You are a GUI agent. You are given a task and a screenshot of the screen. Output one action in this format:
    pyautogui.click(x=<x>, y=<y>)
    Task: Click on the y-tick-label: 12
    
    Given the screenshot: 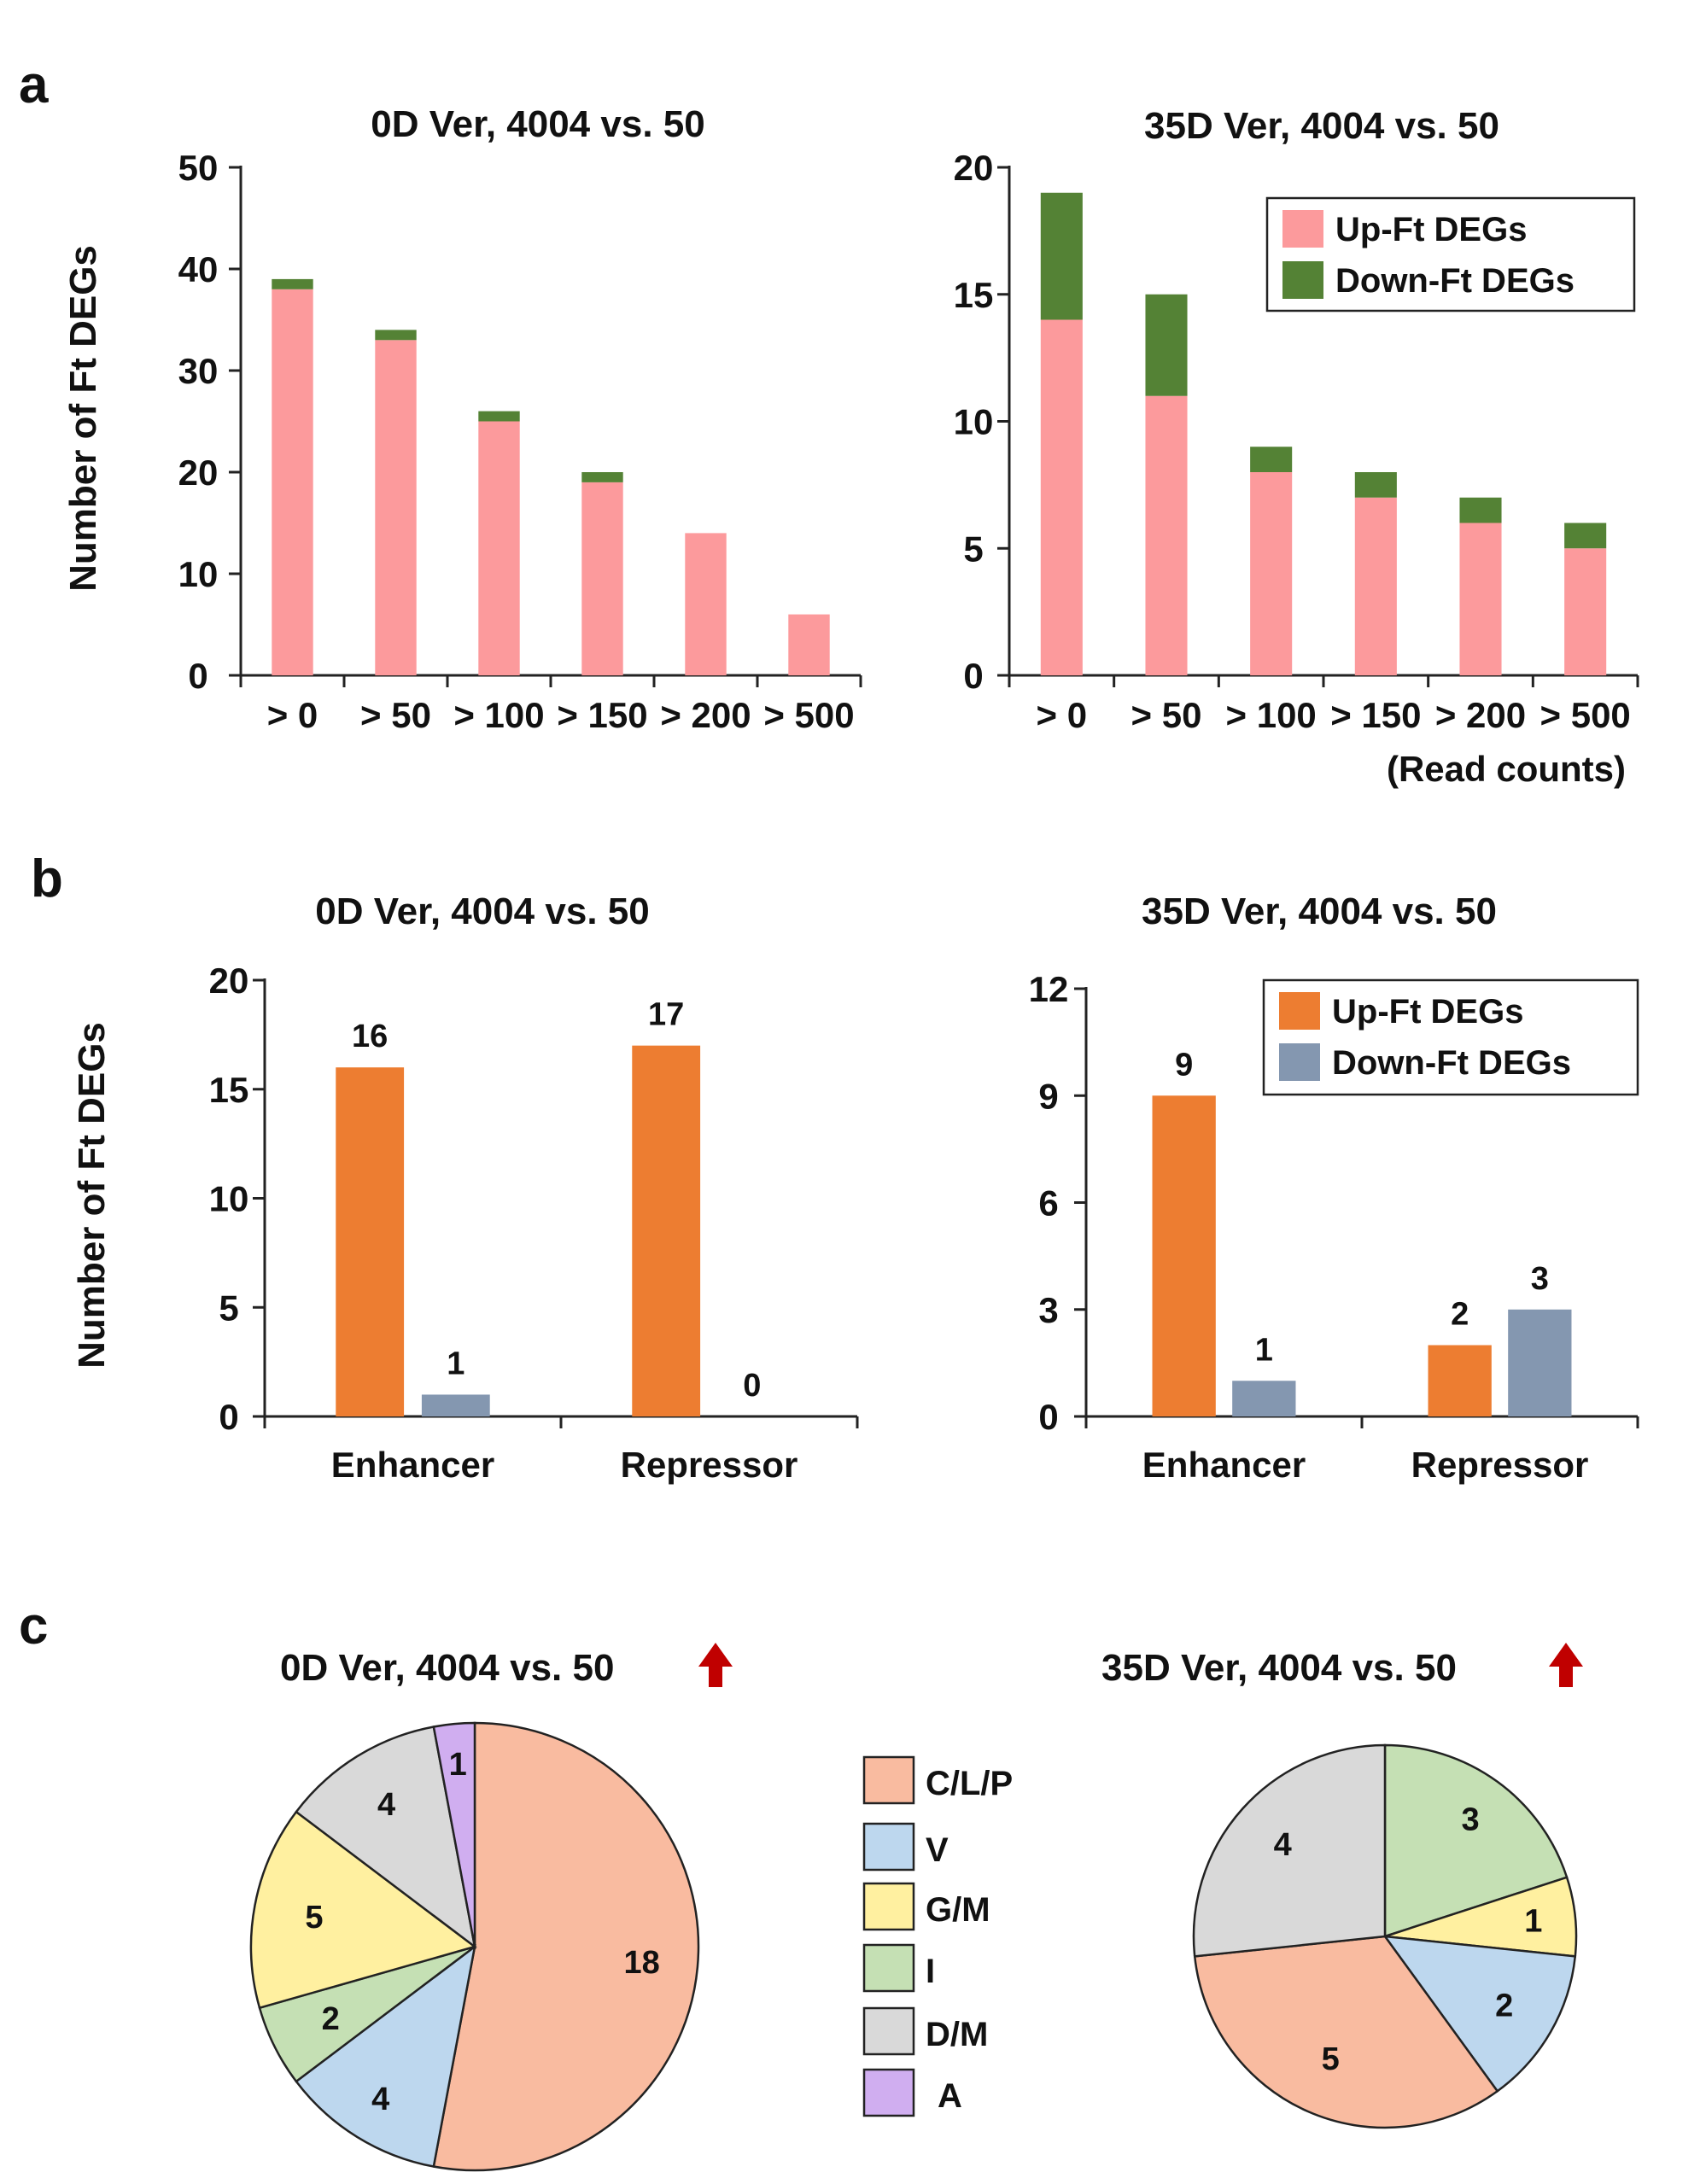 What is the action you would take?
    pyautogui.click(x=1049, y=989)
    